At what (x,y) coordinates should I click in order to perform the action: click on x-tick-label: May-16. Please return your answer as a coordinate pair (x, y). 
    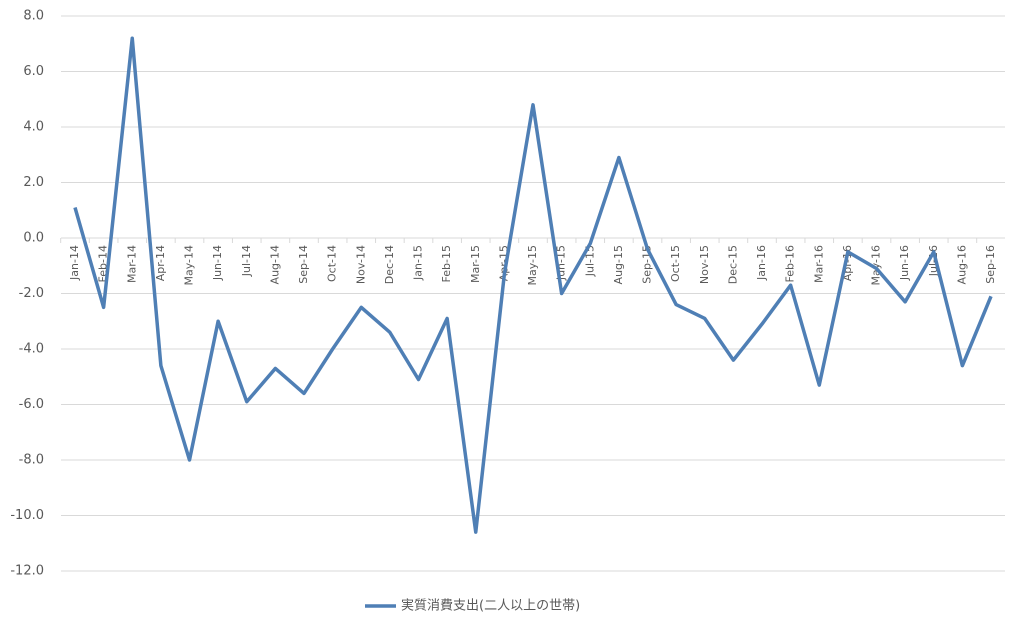
    Looking at the image, I should click on (876, 265).